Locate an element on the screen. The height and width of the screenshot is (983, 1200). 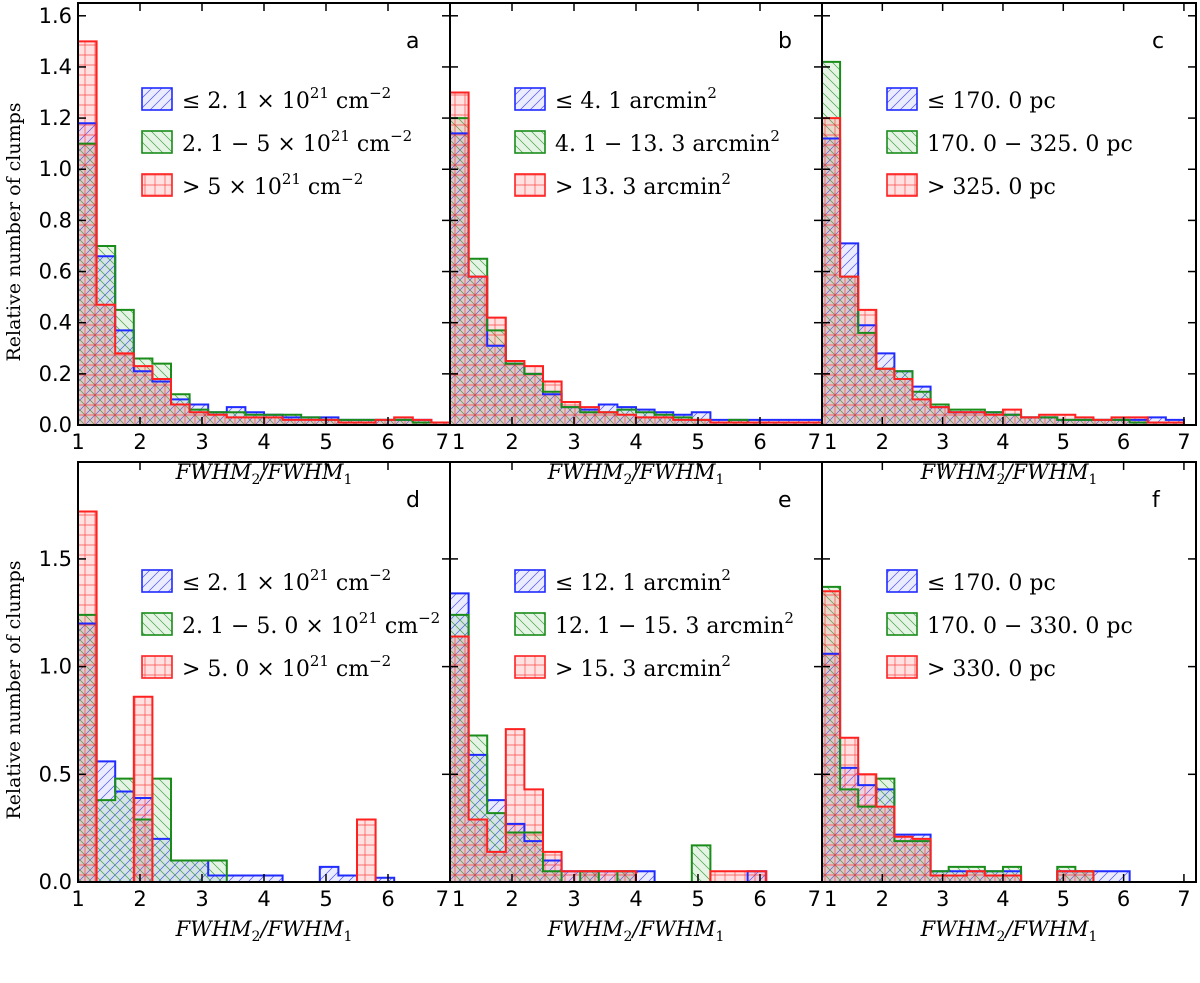
panel-letter: c is located at coordinates (1158, 41).